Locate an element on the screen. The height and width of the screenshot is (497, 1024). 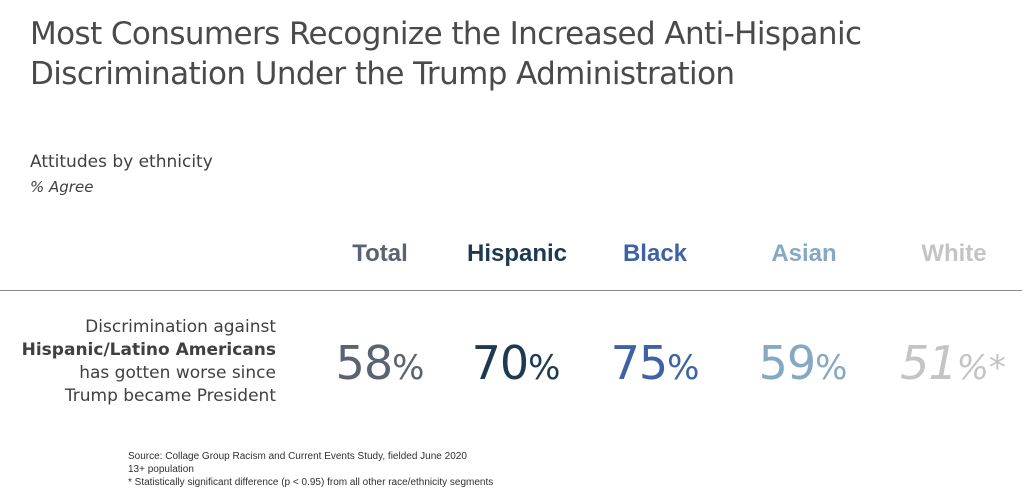
column-header-white: White is located at coordinates (954, 253).